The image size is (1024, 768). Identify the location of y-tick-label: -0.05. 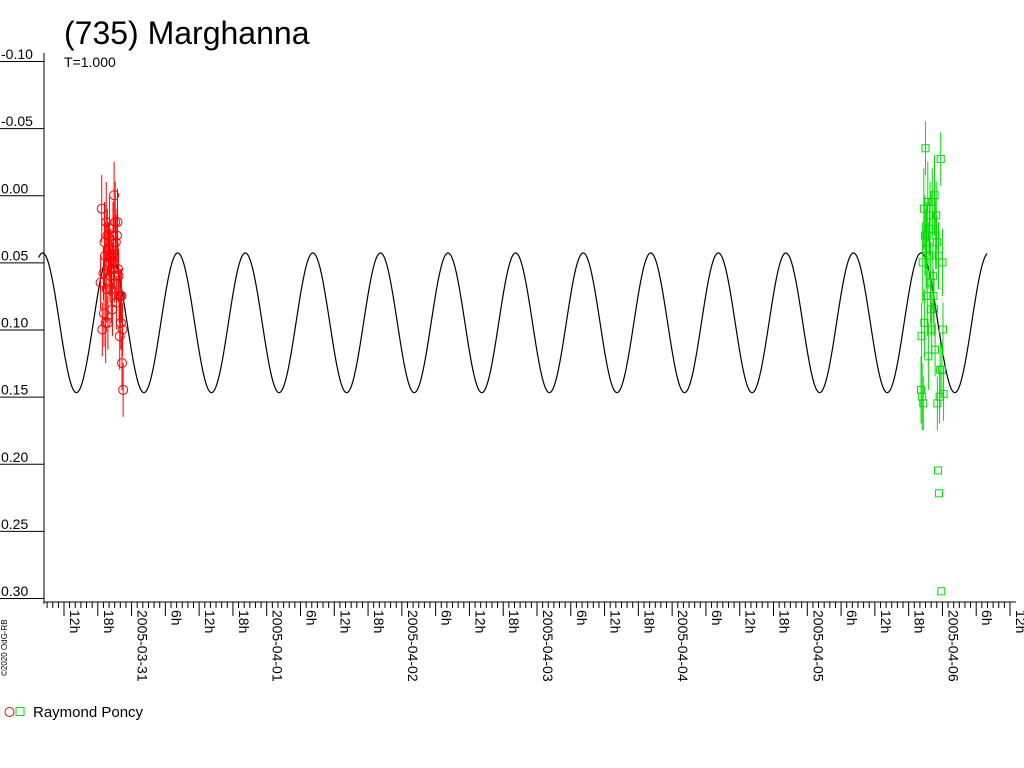
(17, 121).